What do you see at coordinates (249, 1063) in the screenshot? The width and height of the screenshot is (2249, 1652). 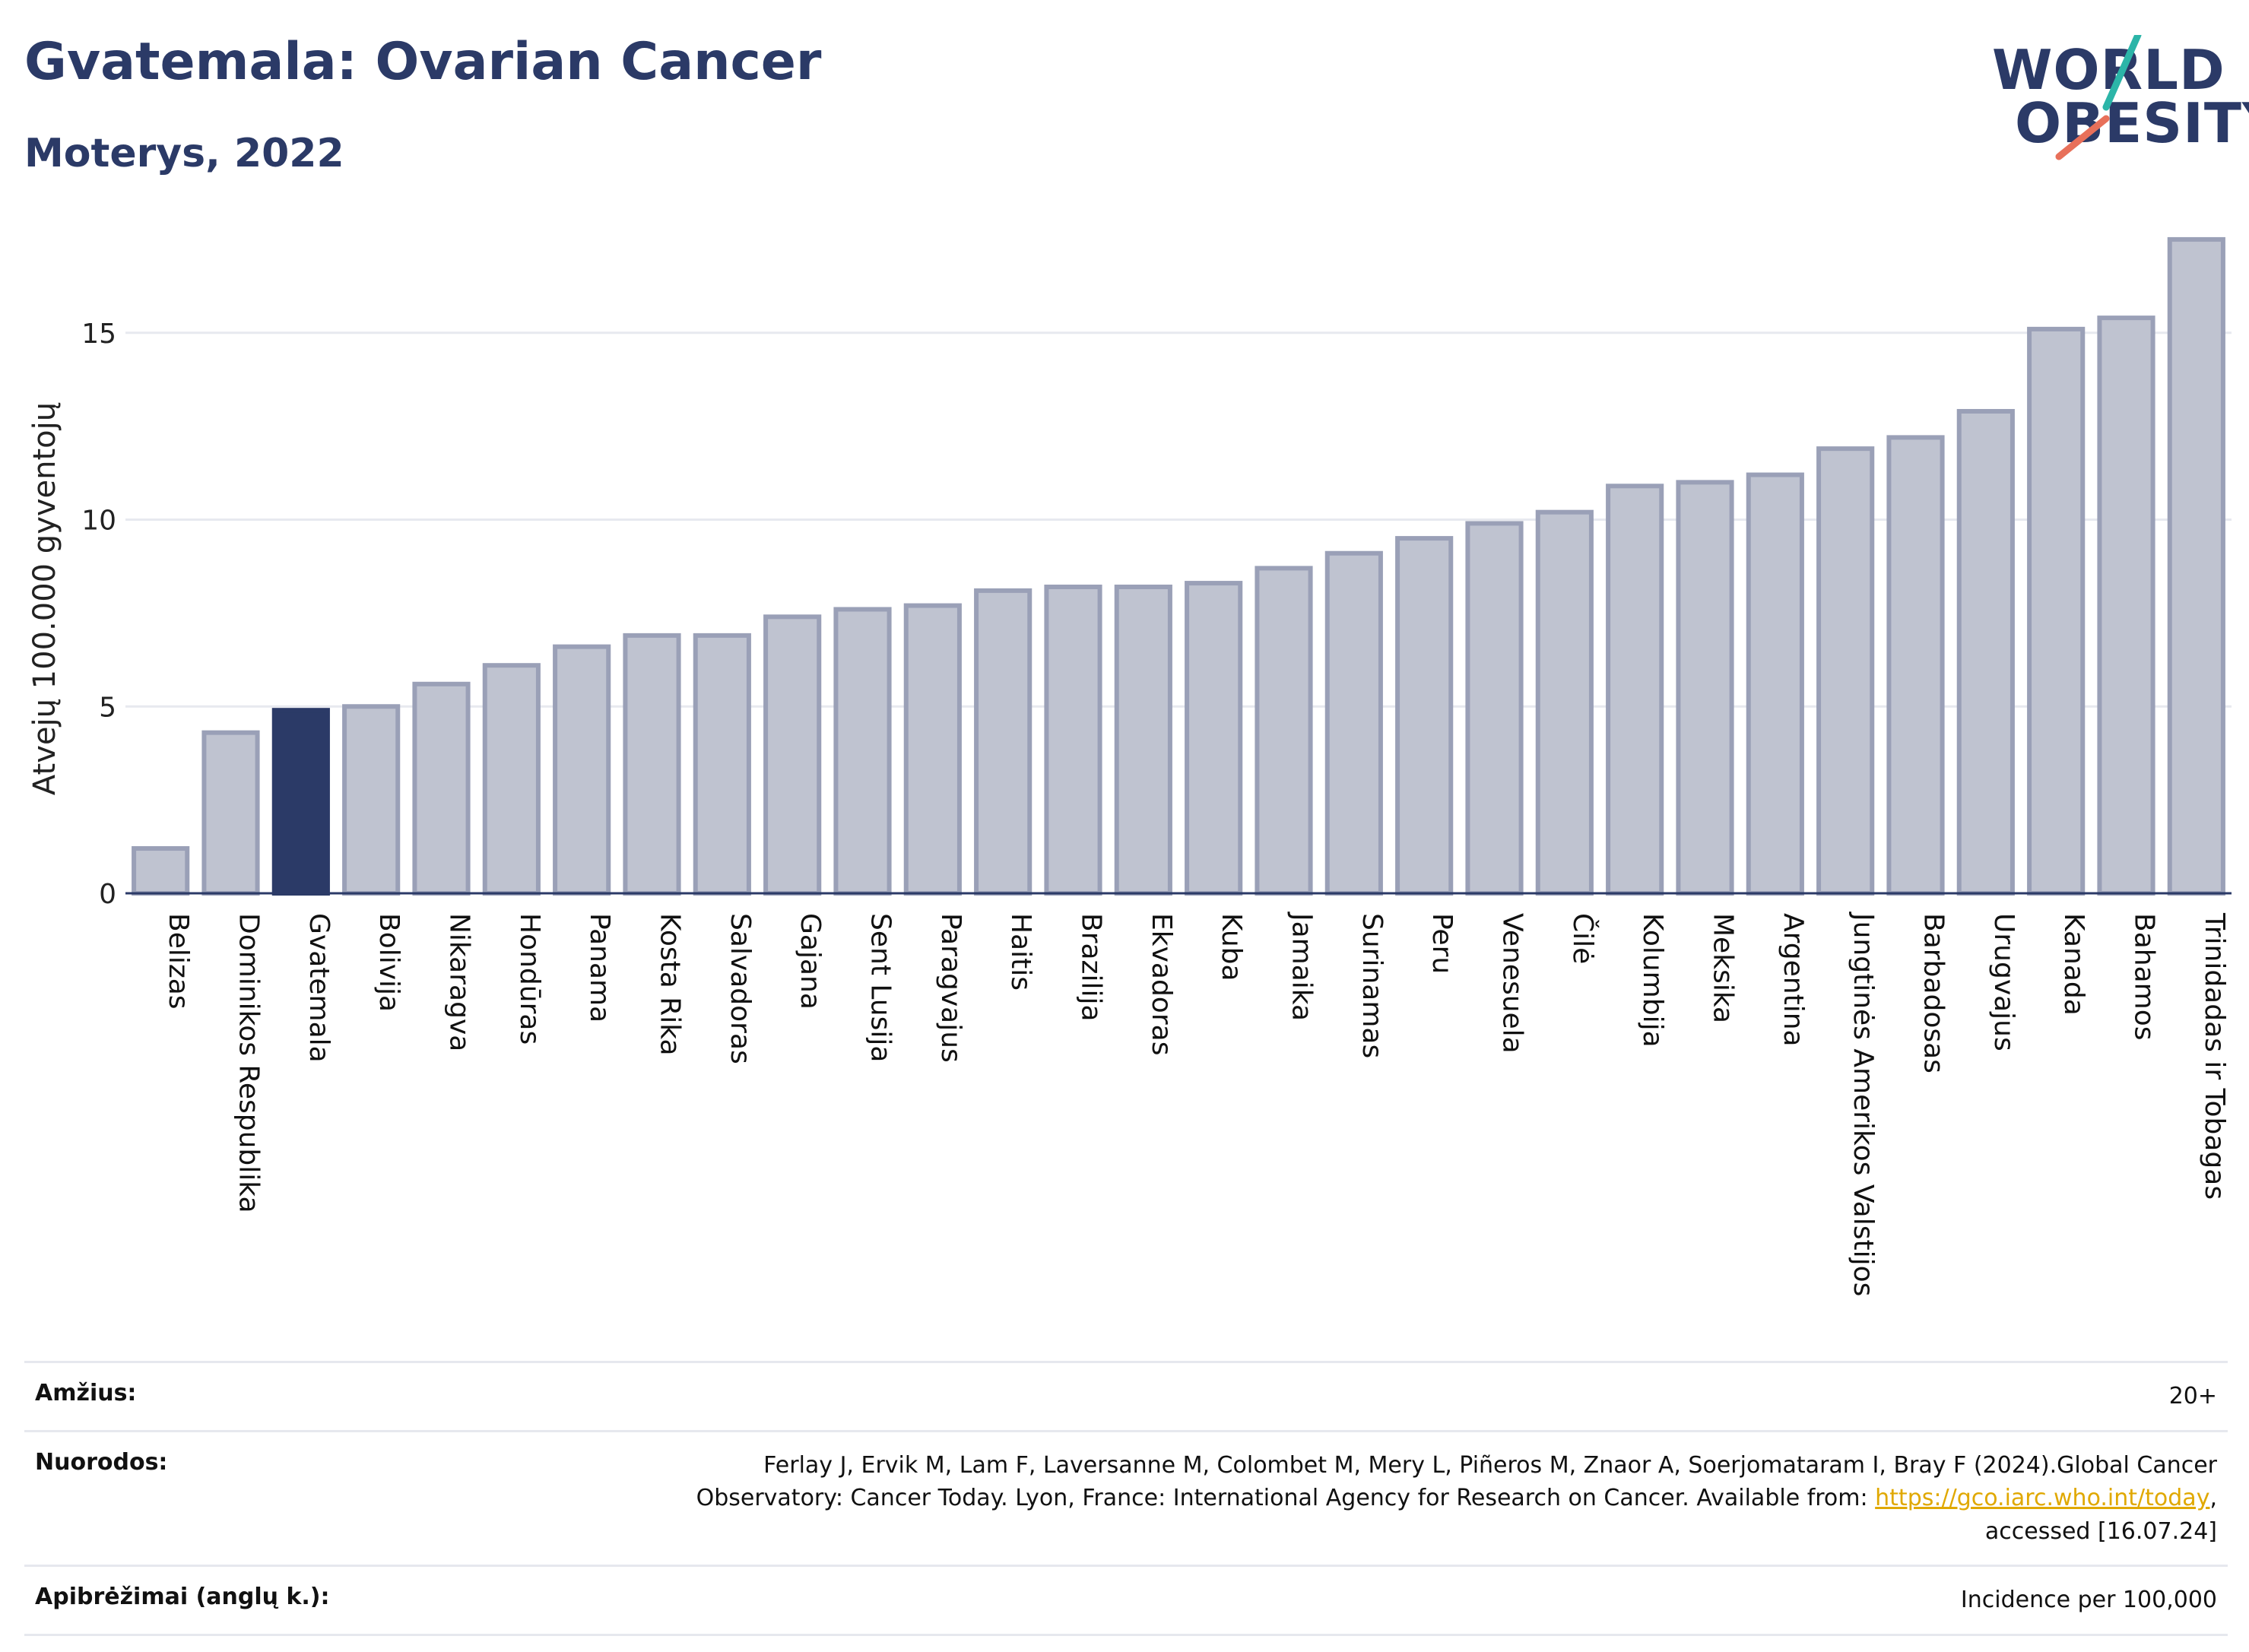 I see `x-tick-label: Dominikos Respublika` at bounding box center [249, 1063].